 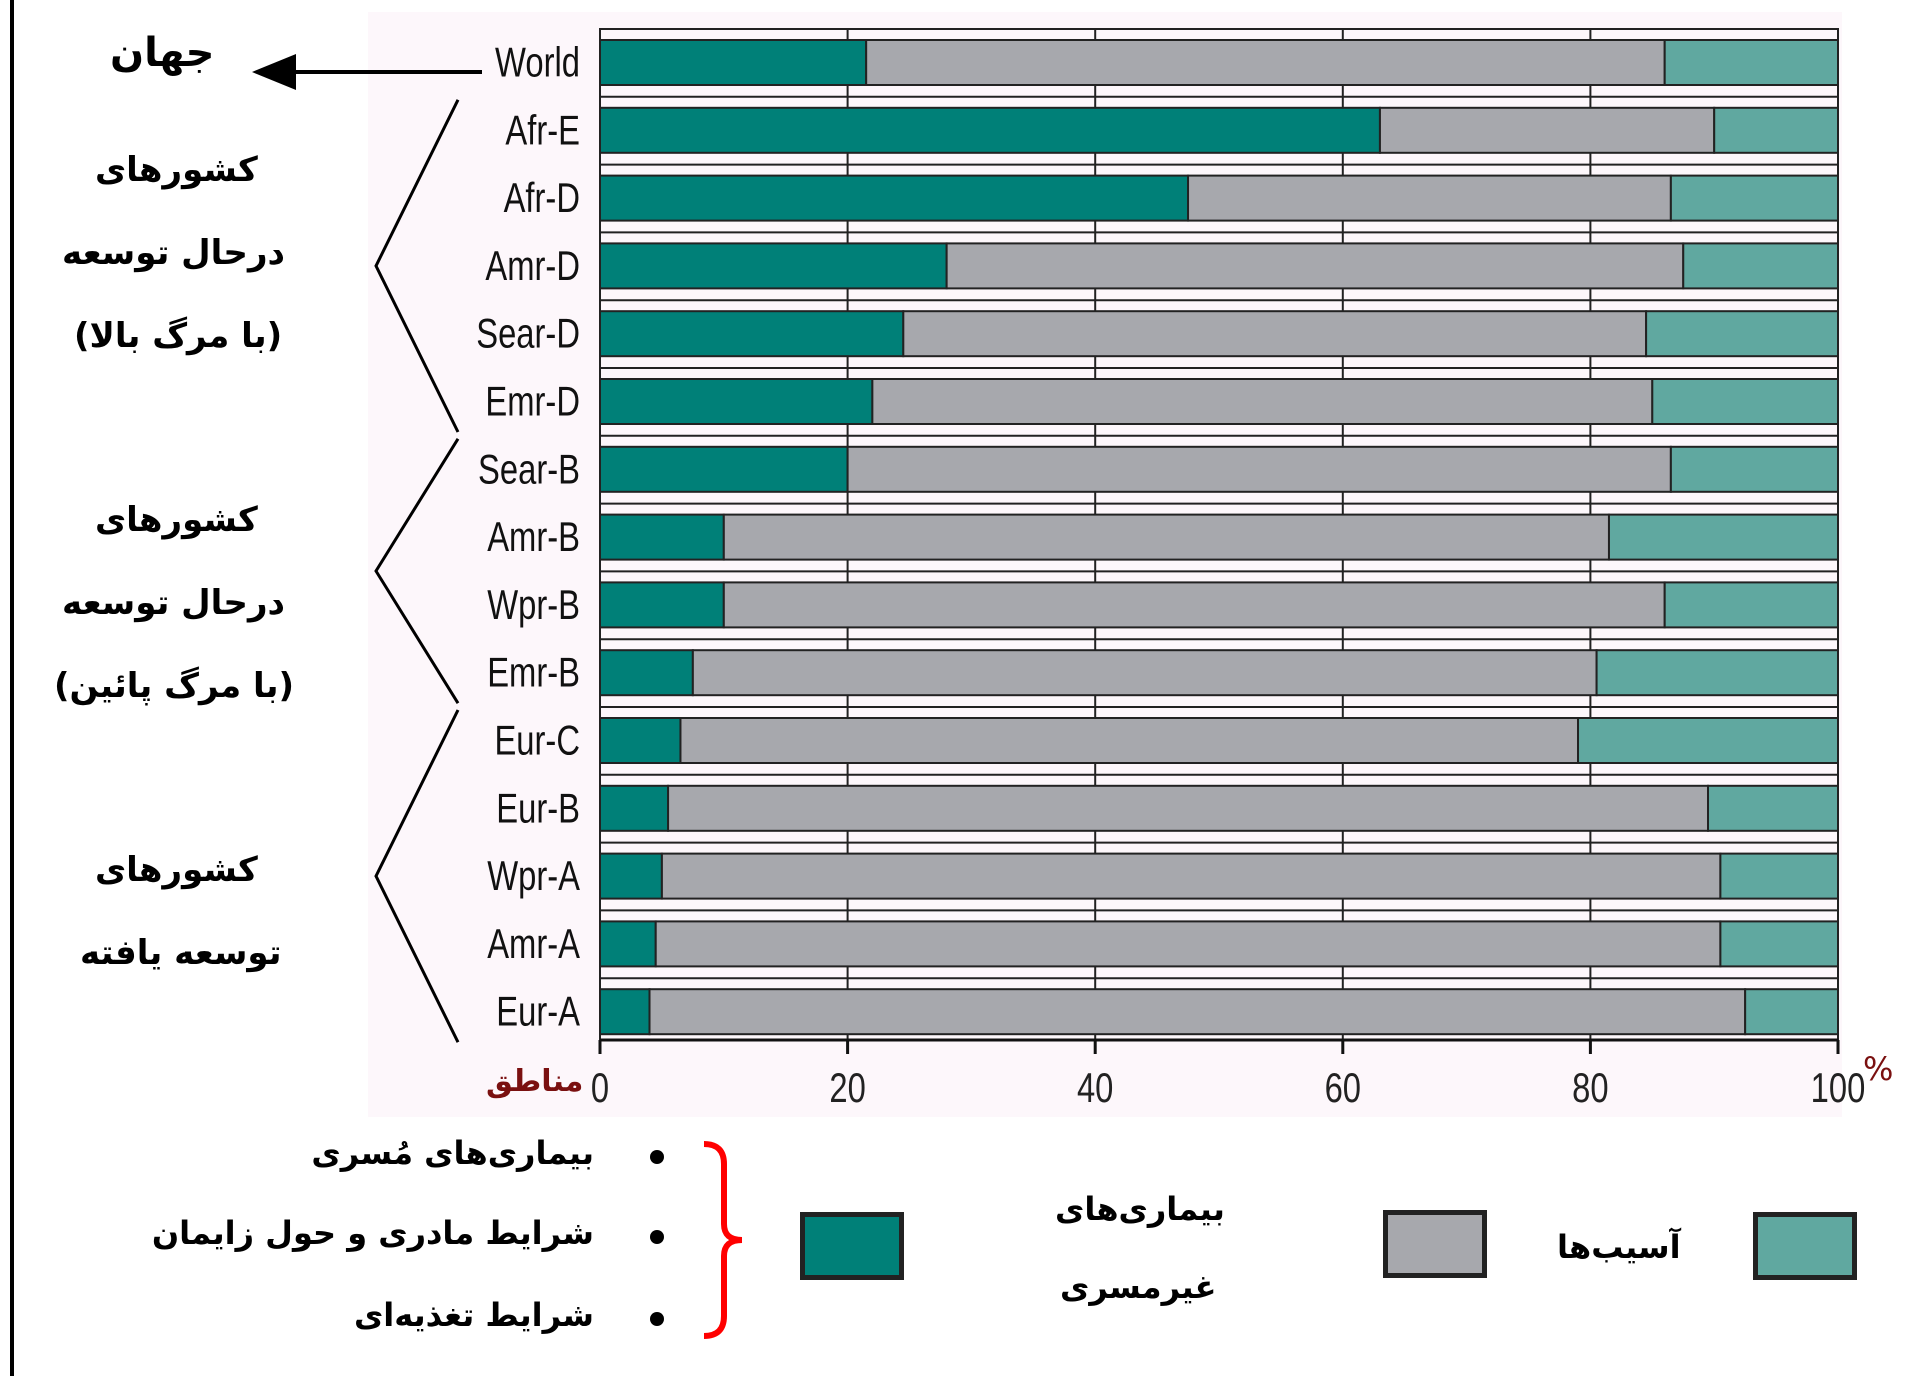 I want to click on x-tick-label: 0, so click(x=600, y=1087).